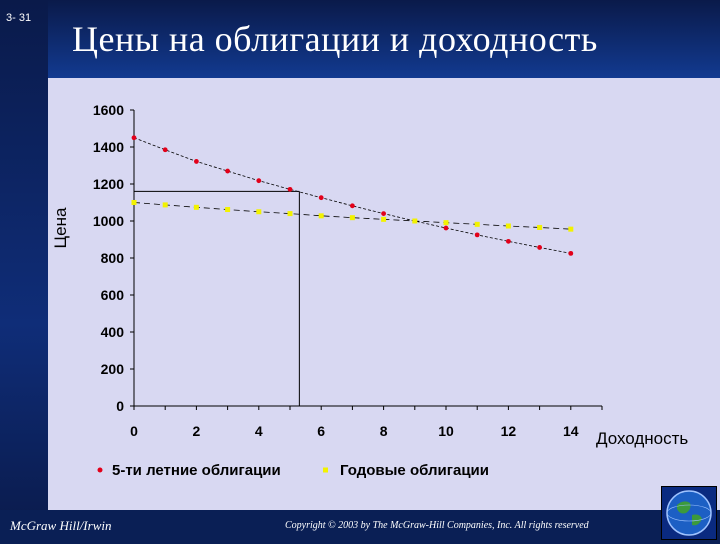 This screenshot has width=720, height=544. What do you see at coordinates (120, 406) in the screenshot?
I see `y-tick-label: 0` at bounding box center [120, 406].